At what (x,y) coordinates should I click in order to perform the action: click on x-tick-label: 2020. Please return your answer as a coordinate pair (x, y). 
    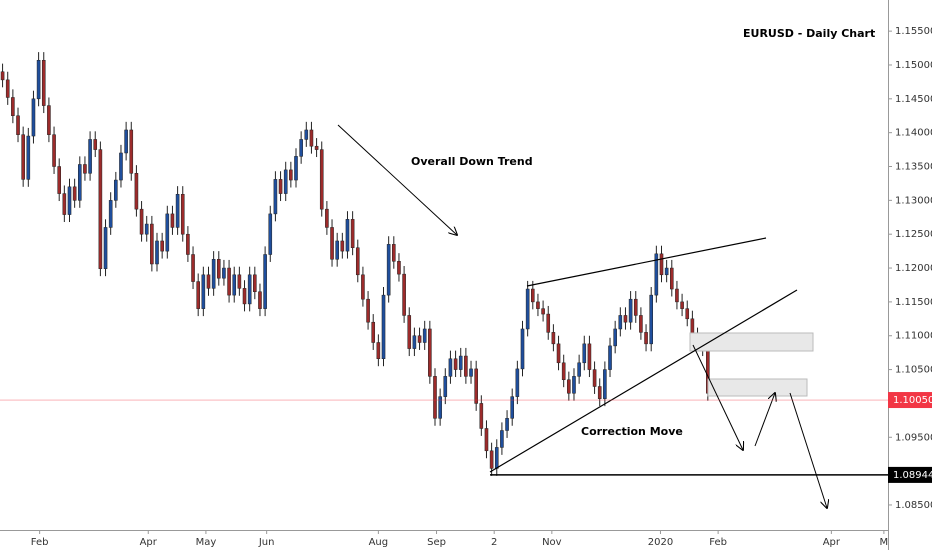
    Looking at the image, I should click on (660, 542).